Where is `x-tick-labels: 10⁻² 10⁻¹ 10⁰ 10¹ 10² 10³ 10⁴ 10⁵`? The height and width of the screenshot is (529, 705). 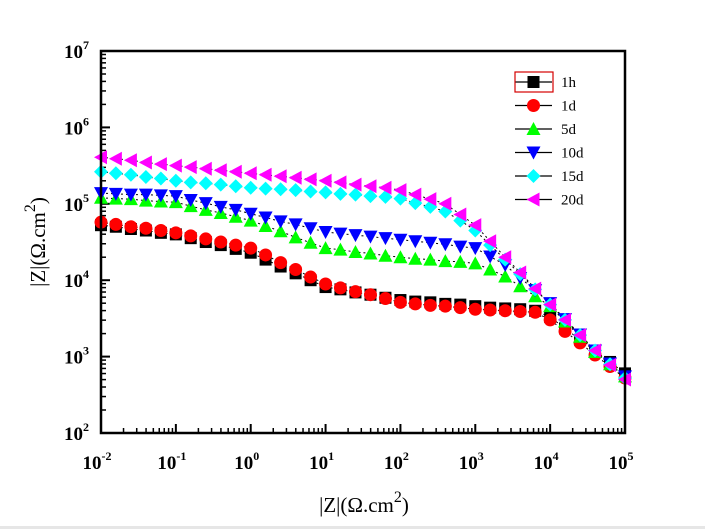 x-tick-labels: 10⁻² 10⁻¹ 10⁰ 10¹ 10² 10³ 10⁴ 10⁵ is located at coordinates (358, 461).